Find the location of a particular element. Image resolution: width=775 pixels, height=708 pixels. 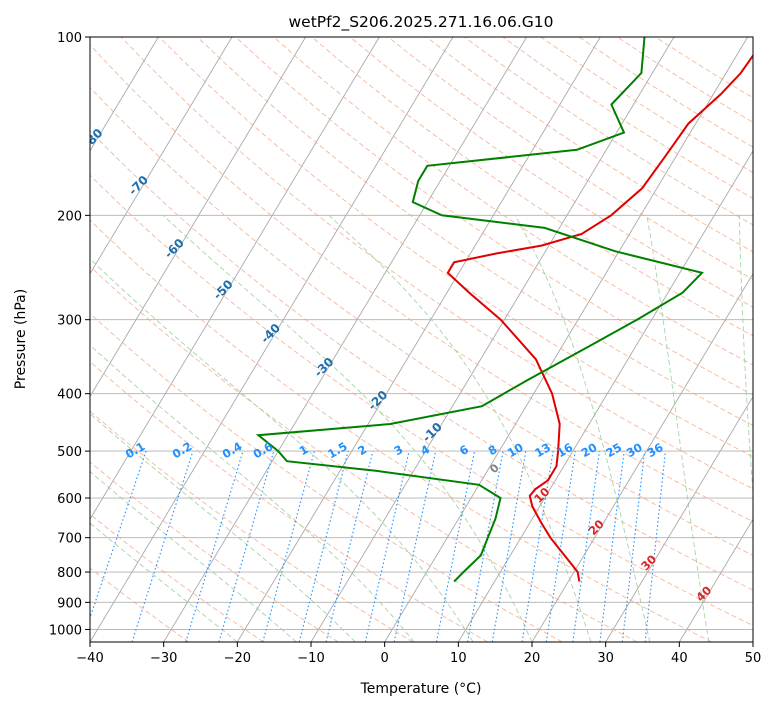

moist-adiabat-label: 10 is located at coordinates (541, 495).